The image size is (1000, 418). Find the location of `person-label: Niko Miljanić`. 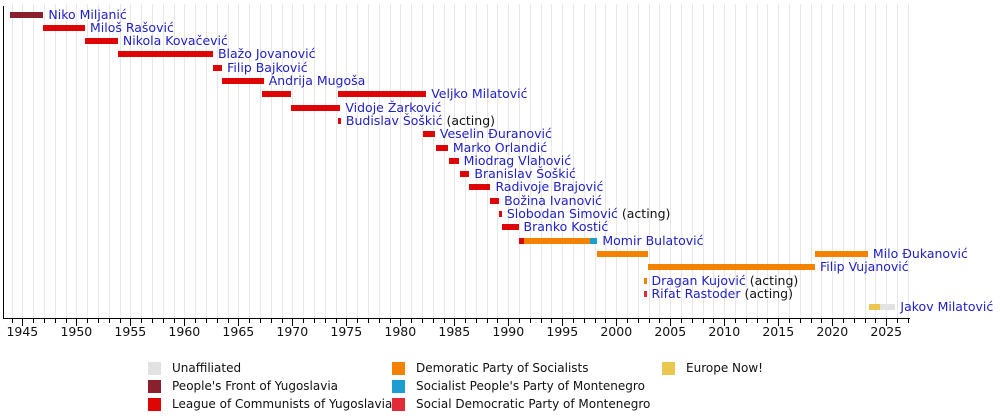

person-label: Niko Miljanić is located at coordinates (87, 14).